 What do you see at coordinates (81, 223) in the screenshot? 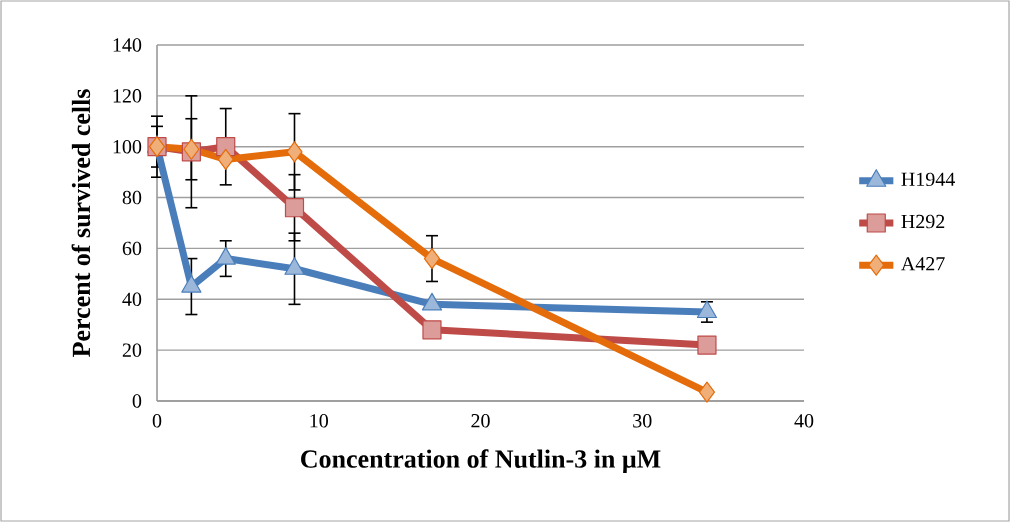
I see `y-axis-title: Percent of survived cells` at bounding box center [81, 223].